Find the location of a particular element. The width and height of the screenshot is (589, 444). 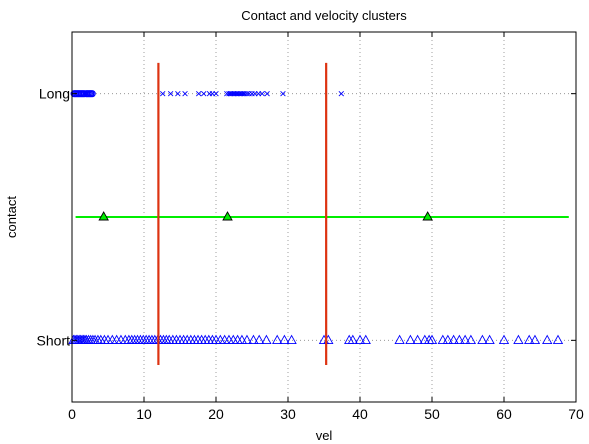

x-tick-label: 60 is located at coordinates (504, 414).